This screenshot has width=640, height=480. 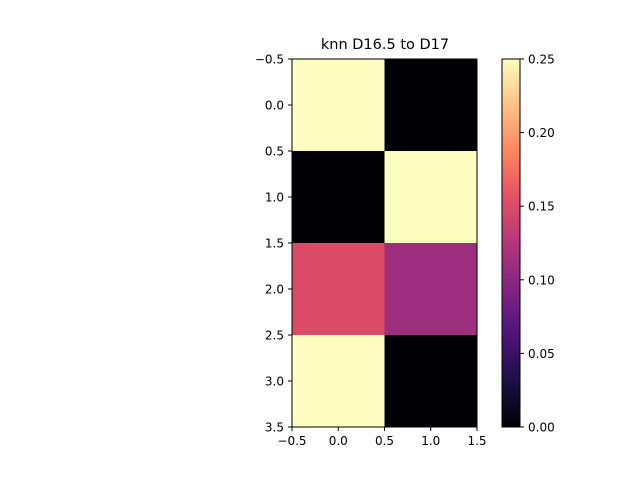 I want to click on y-tick-label: 1.0, so click(x=274, y=198).